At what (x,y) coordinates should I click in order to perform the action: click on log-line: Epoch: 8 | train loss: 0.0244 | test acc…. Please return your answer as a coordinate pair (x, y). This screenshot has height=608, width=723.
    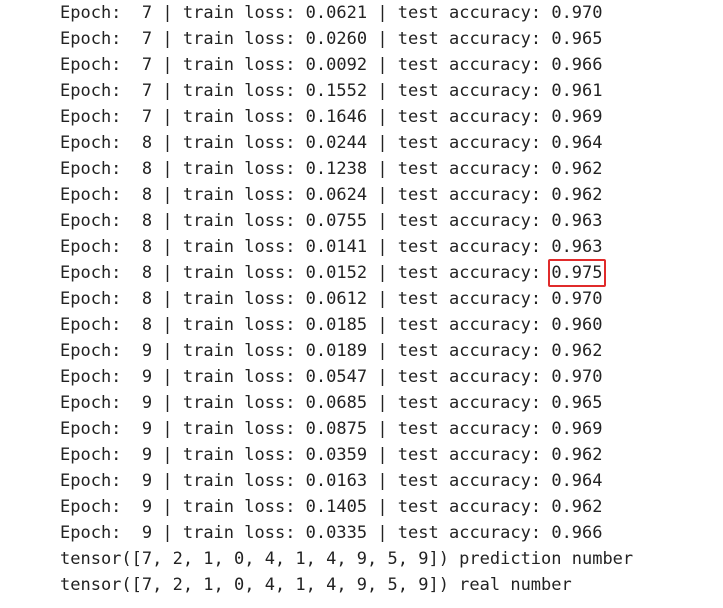
    Looking at the image, I should click on (346, 143).